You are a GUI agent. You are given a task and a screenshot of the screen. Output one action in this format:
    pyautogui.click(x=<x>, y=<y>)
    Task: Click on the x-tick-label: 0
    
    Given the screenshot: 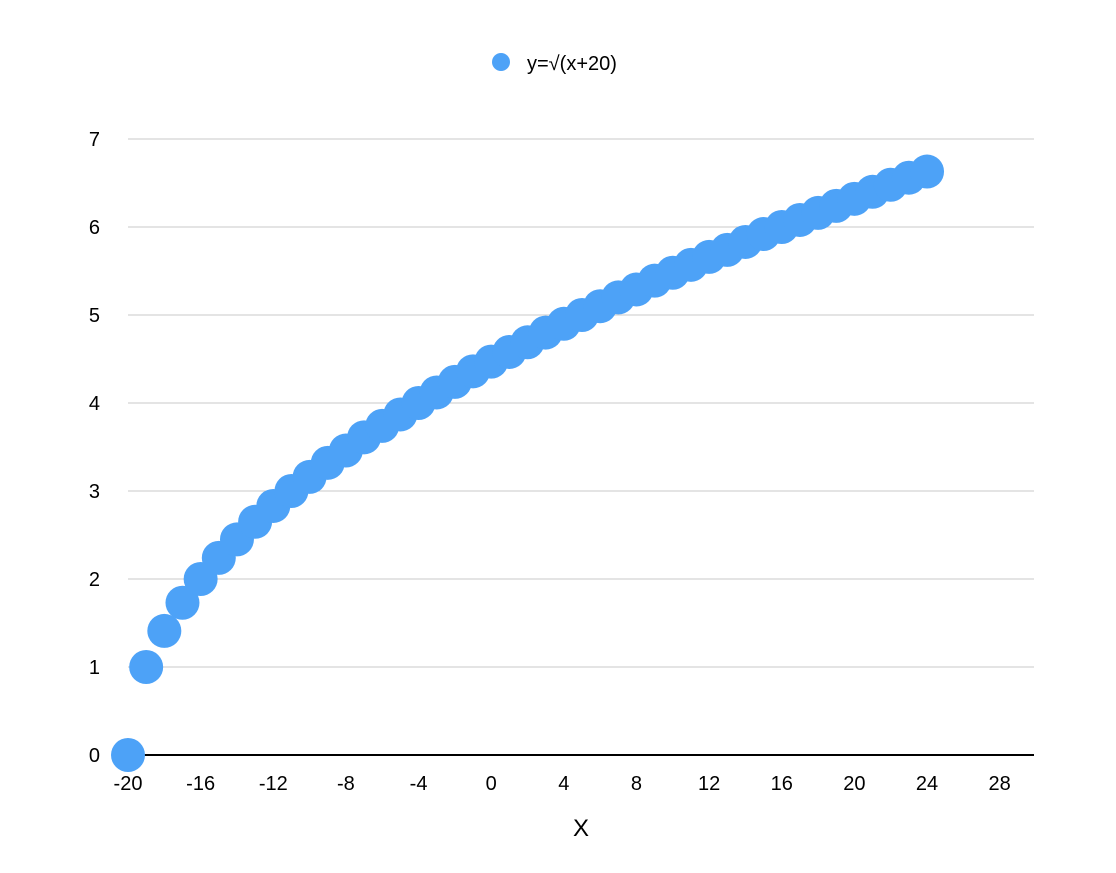 What is the action you would take?
    pyautogui.click(x=491, y=784)
    